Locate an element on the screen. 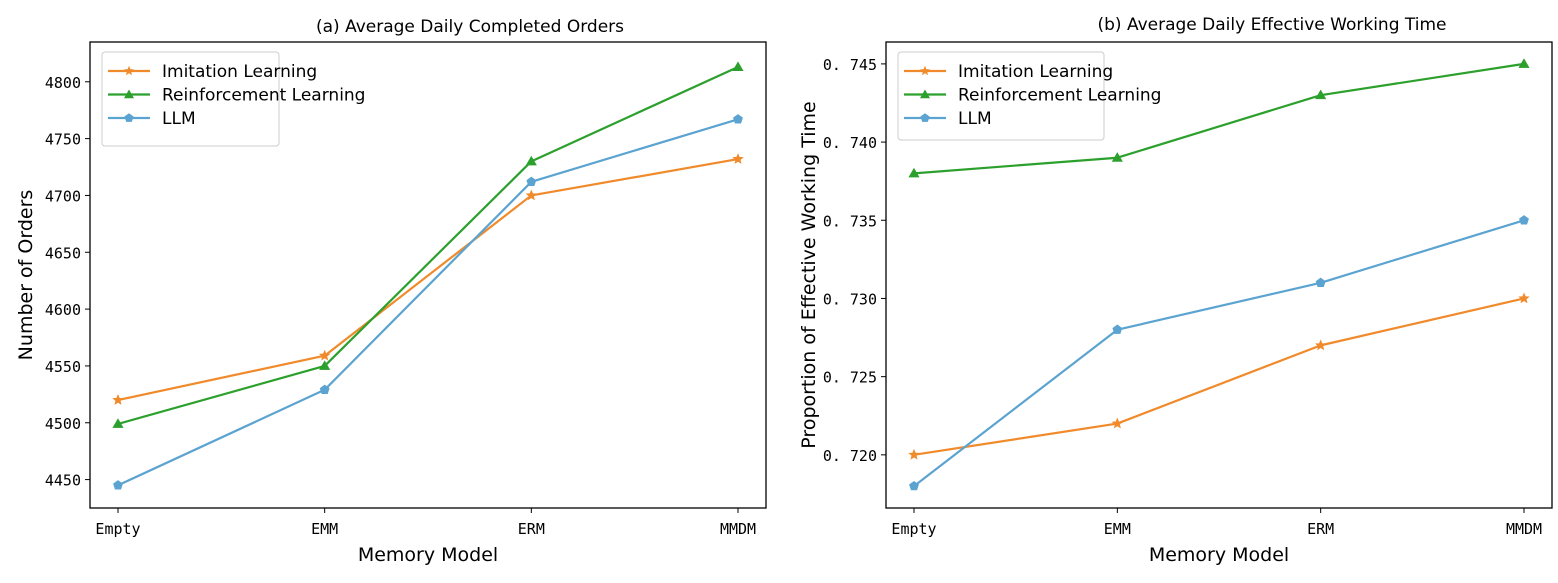 The image size is (1558, 583). series-line-imitation-learning is located at coordinates (1219, 376).